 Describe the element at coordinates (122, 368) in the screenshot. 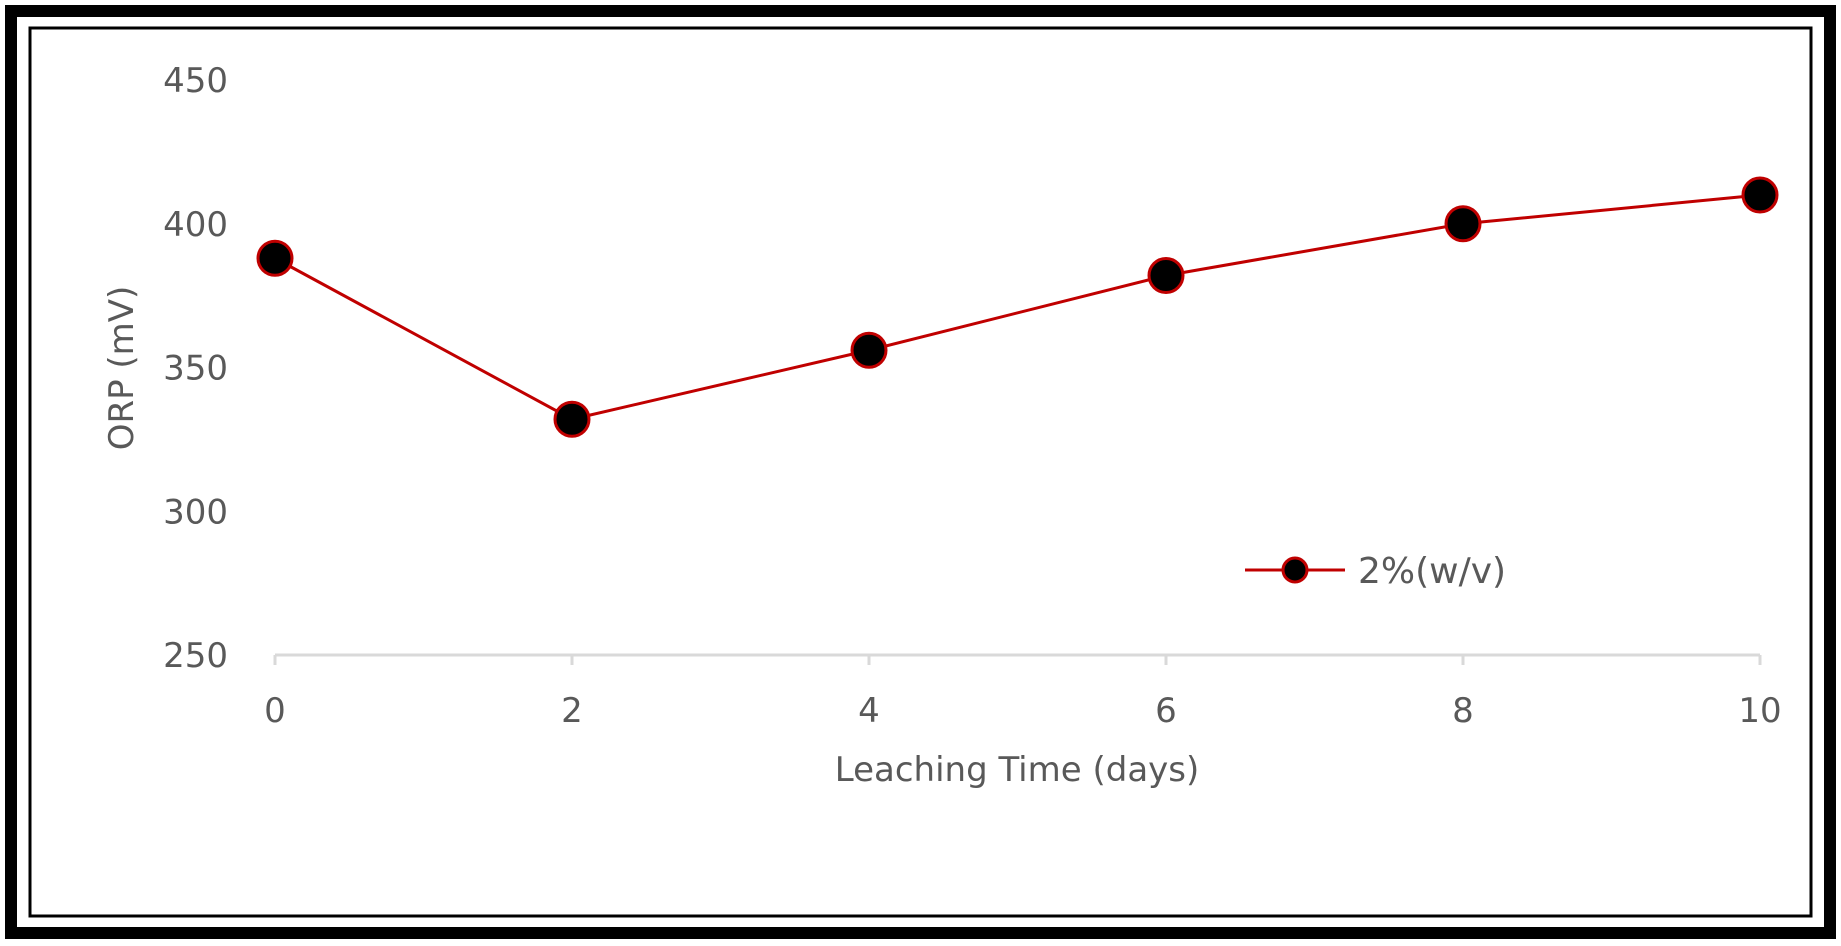

I see `y-axis-title: ORP (mV)` at that location.